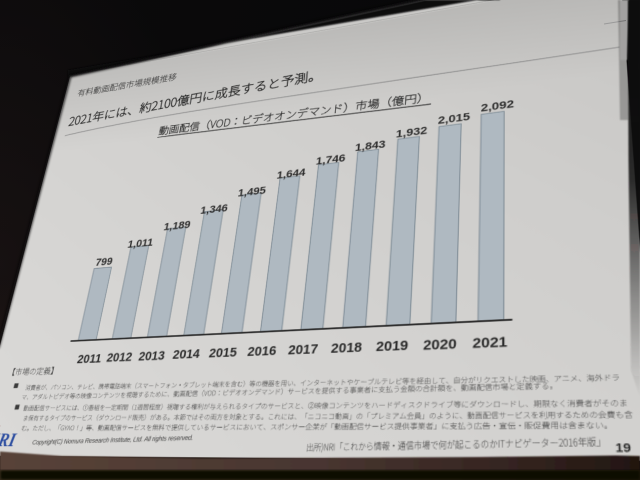 The image size is (640, 480). Describe the element at coordinates (89, 358) in the screenshot. I see `svg-text: 2011` at that location.